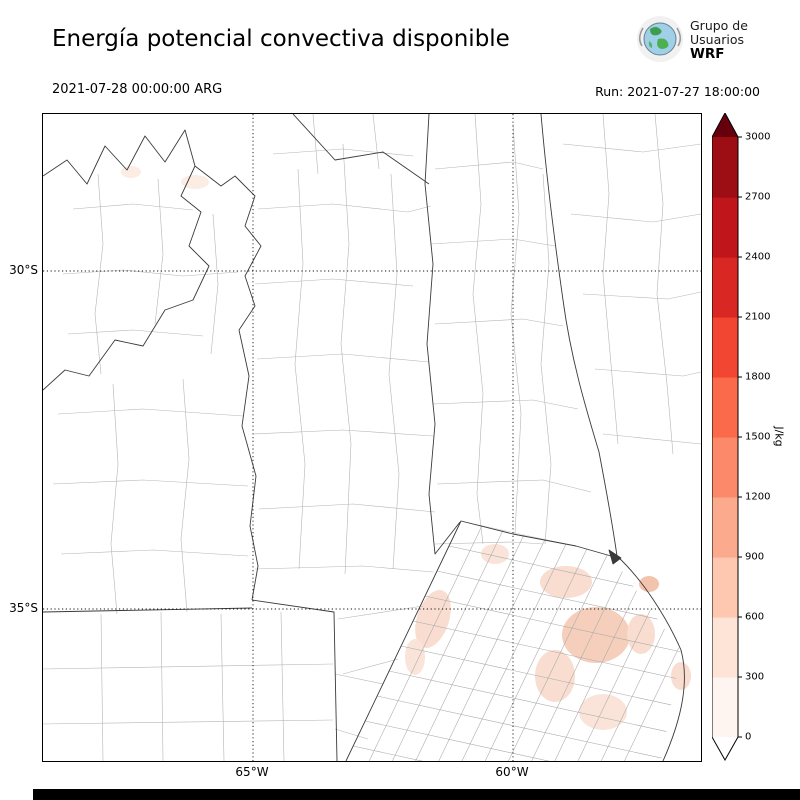 The width and height of the screenshot is (800, 800). I want to click on colorbar-tick-label: 0, so click(748, 737).